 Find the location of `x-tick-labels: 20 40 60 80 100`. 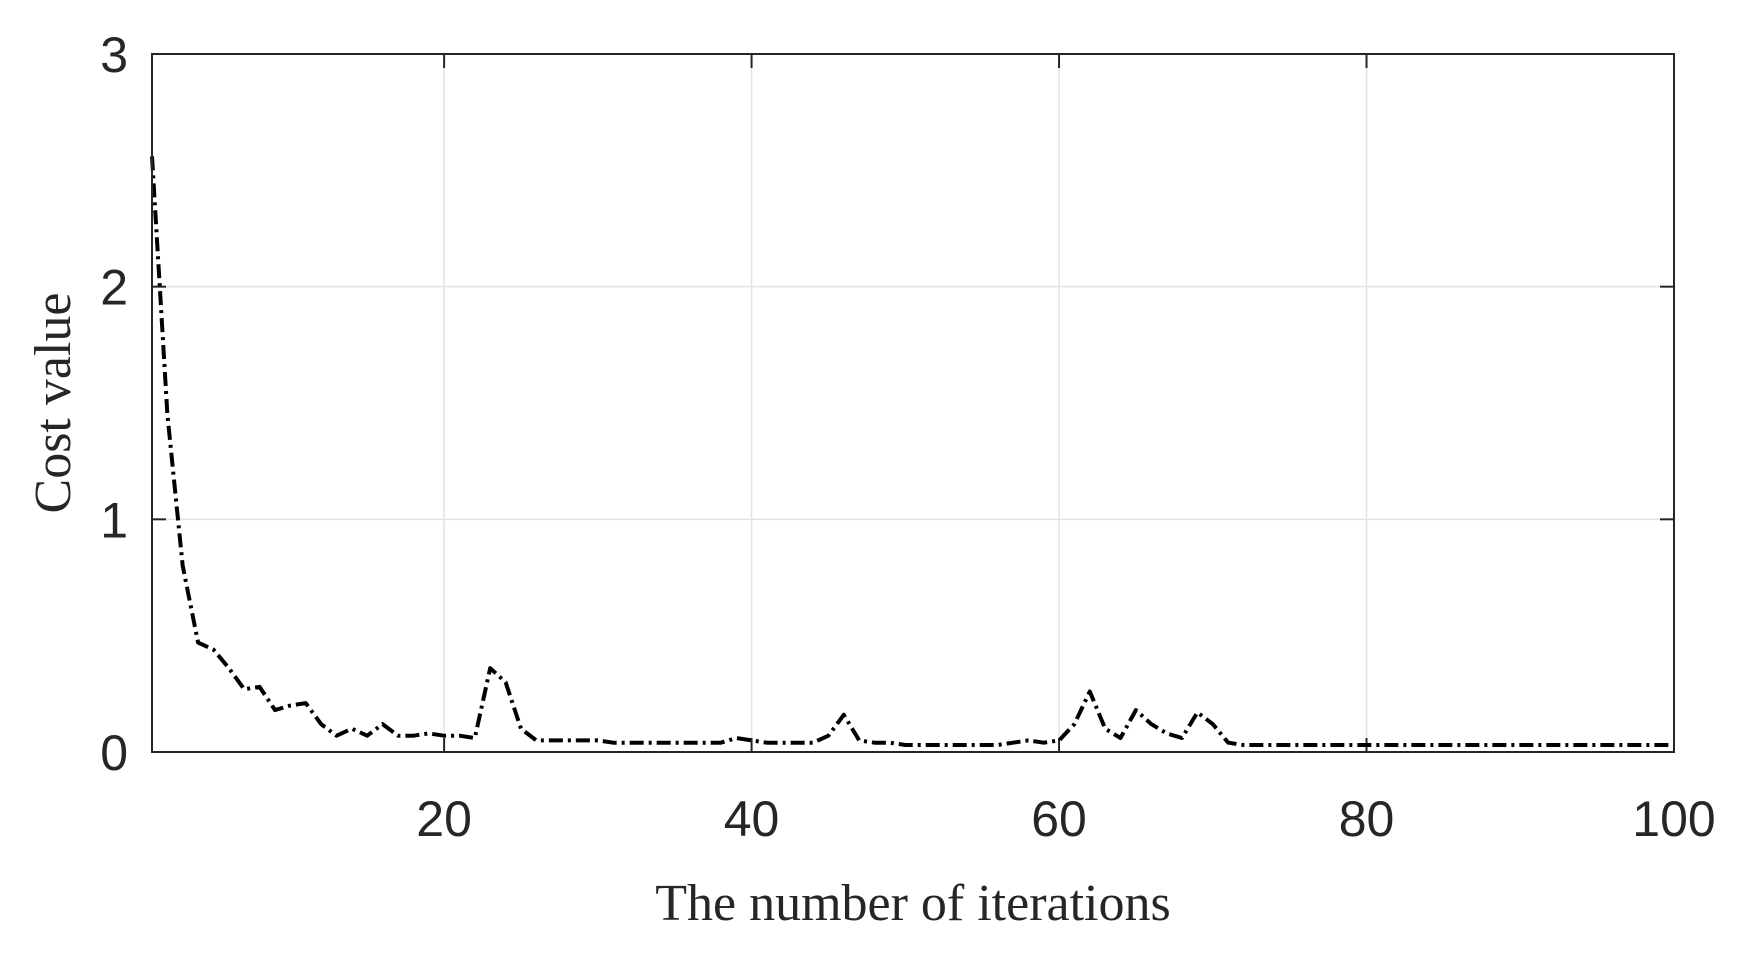

x-tick-labels: 20 40 60 80 100 is located at coordinates (1065, 819).